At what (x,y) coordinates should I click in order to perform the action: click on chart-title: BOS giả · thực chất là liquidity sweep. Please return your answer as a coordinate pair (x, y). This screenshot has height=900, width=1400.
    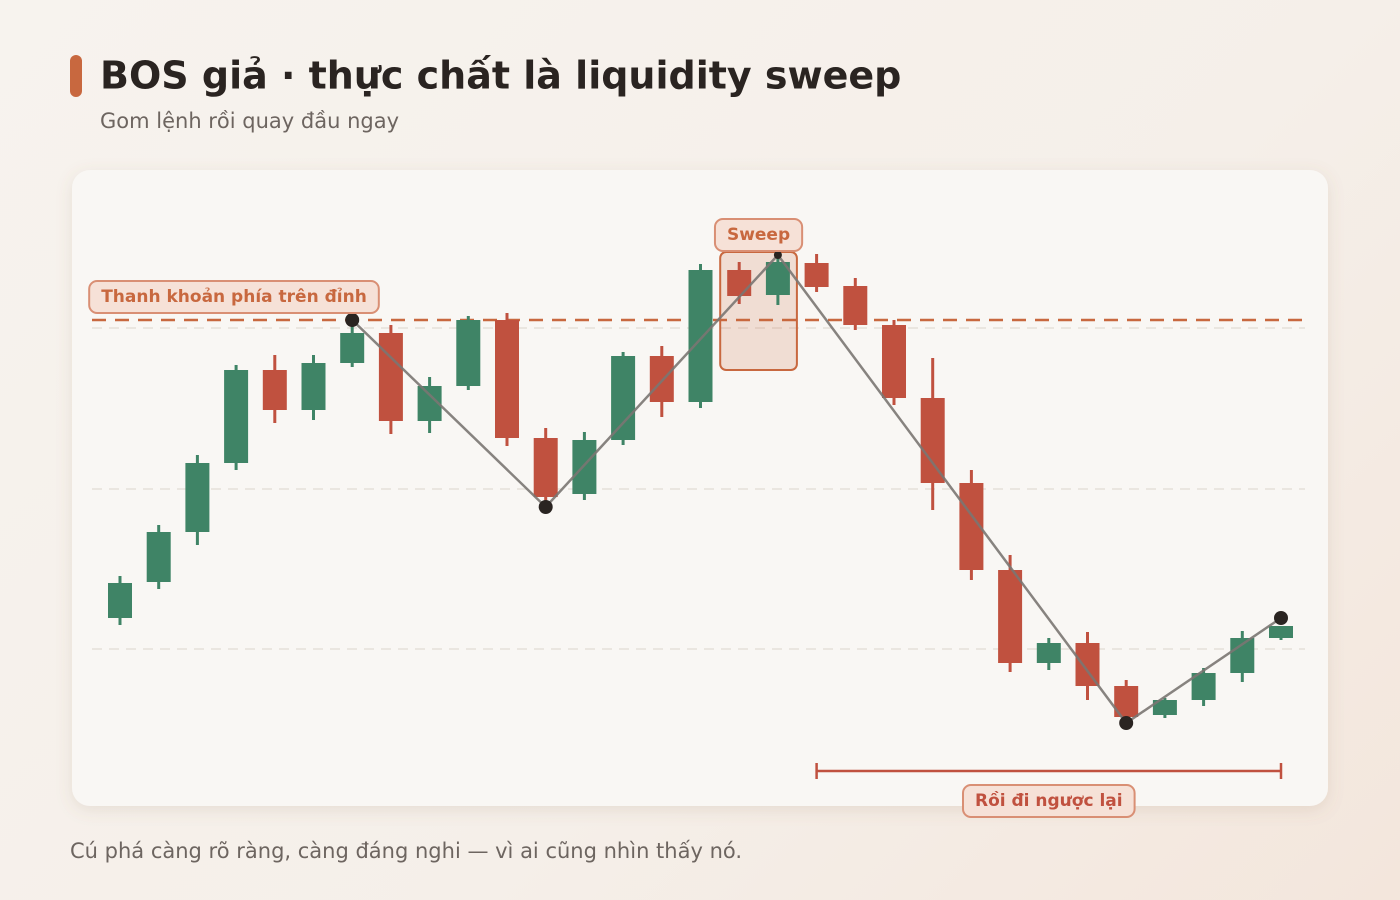
    Looking at the image, I should click on (500, 76).